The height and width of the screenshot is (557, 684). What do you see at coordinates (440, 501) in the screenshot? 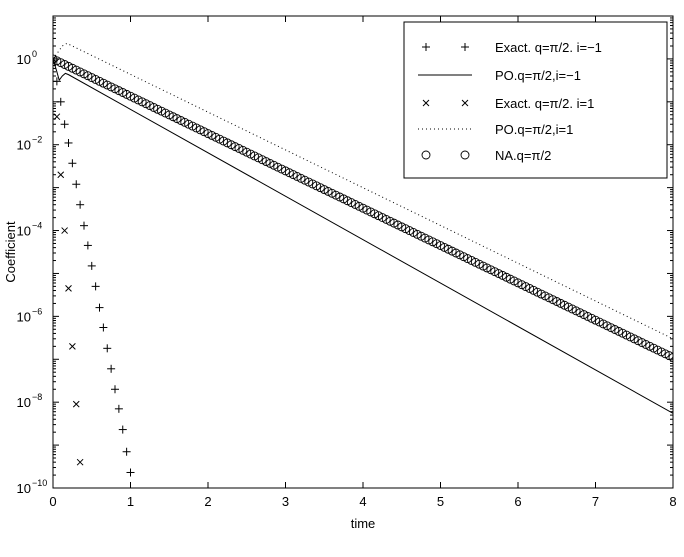
I see `x-tick-label: 5` at bounding box center [440, 501].